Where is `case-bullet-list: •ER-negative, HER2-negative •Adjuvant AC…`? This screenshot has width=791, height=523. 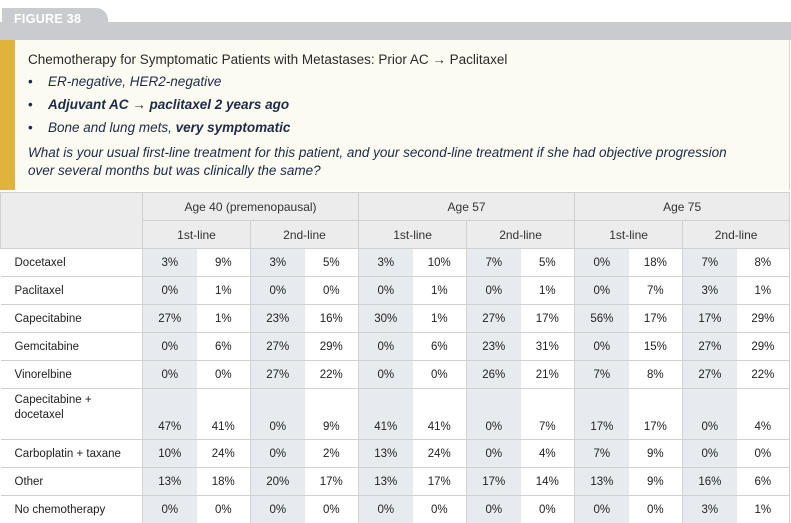 case-bullet-list: •ER-negative, HER2-negative •Adjuvant AC… is located at coordinates (159, 108).